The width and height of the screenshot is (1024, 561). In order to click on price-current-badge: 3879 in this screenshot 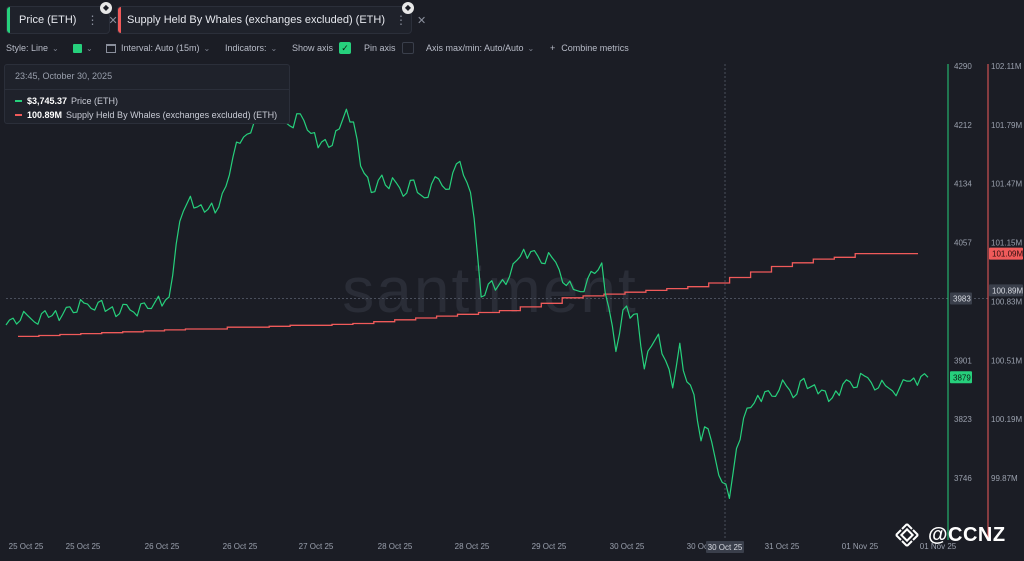, I will do `click(961, 377)`.